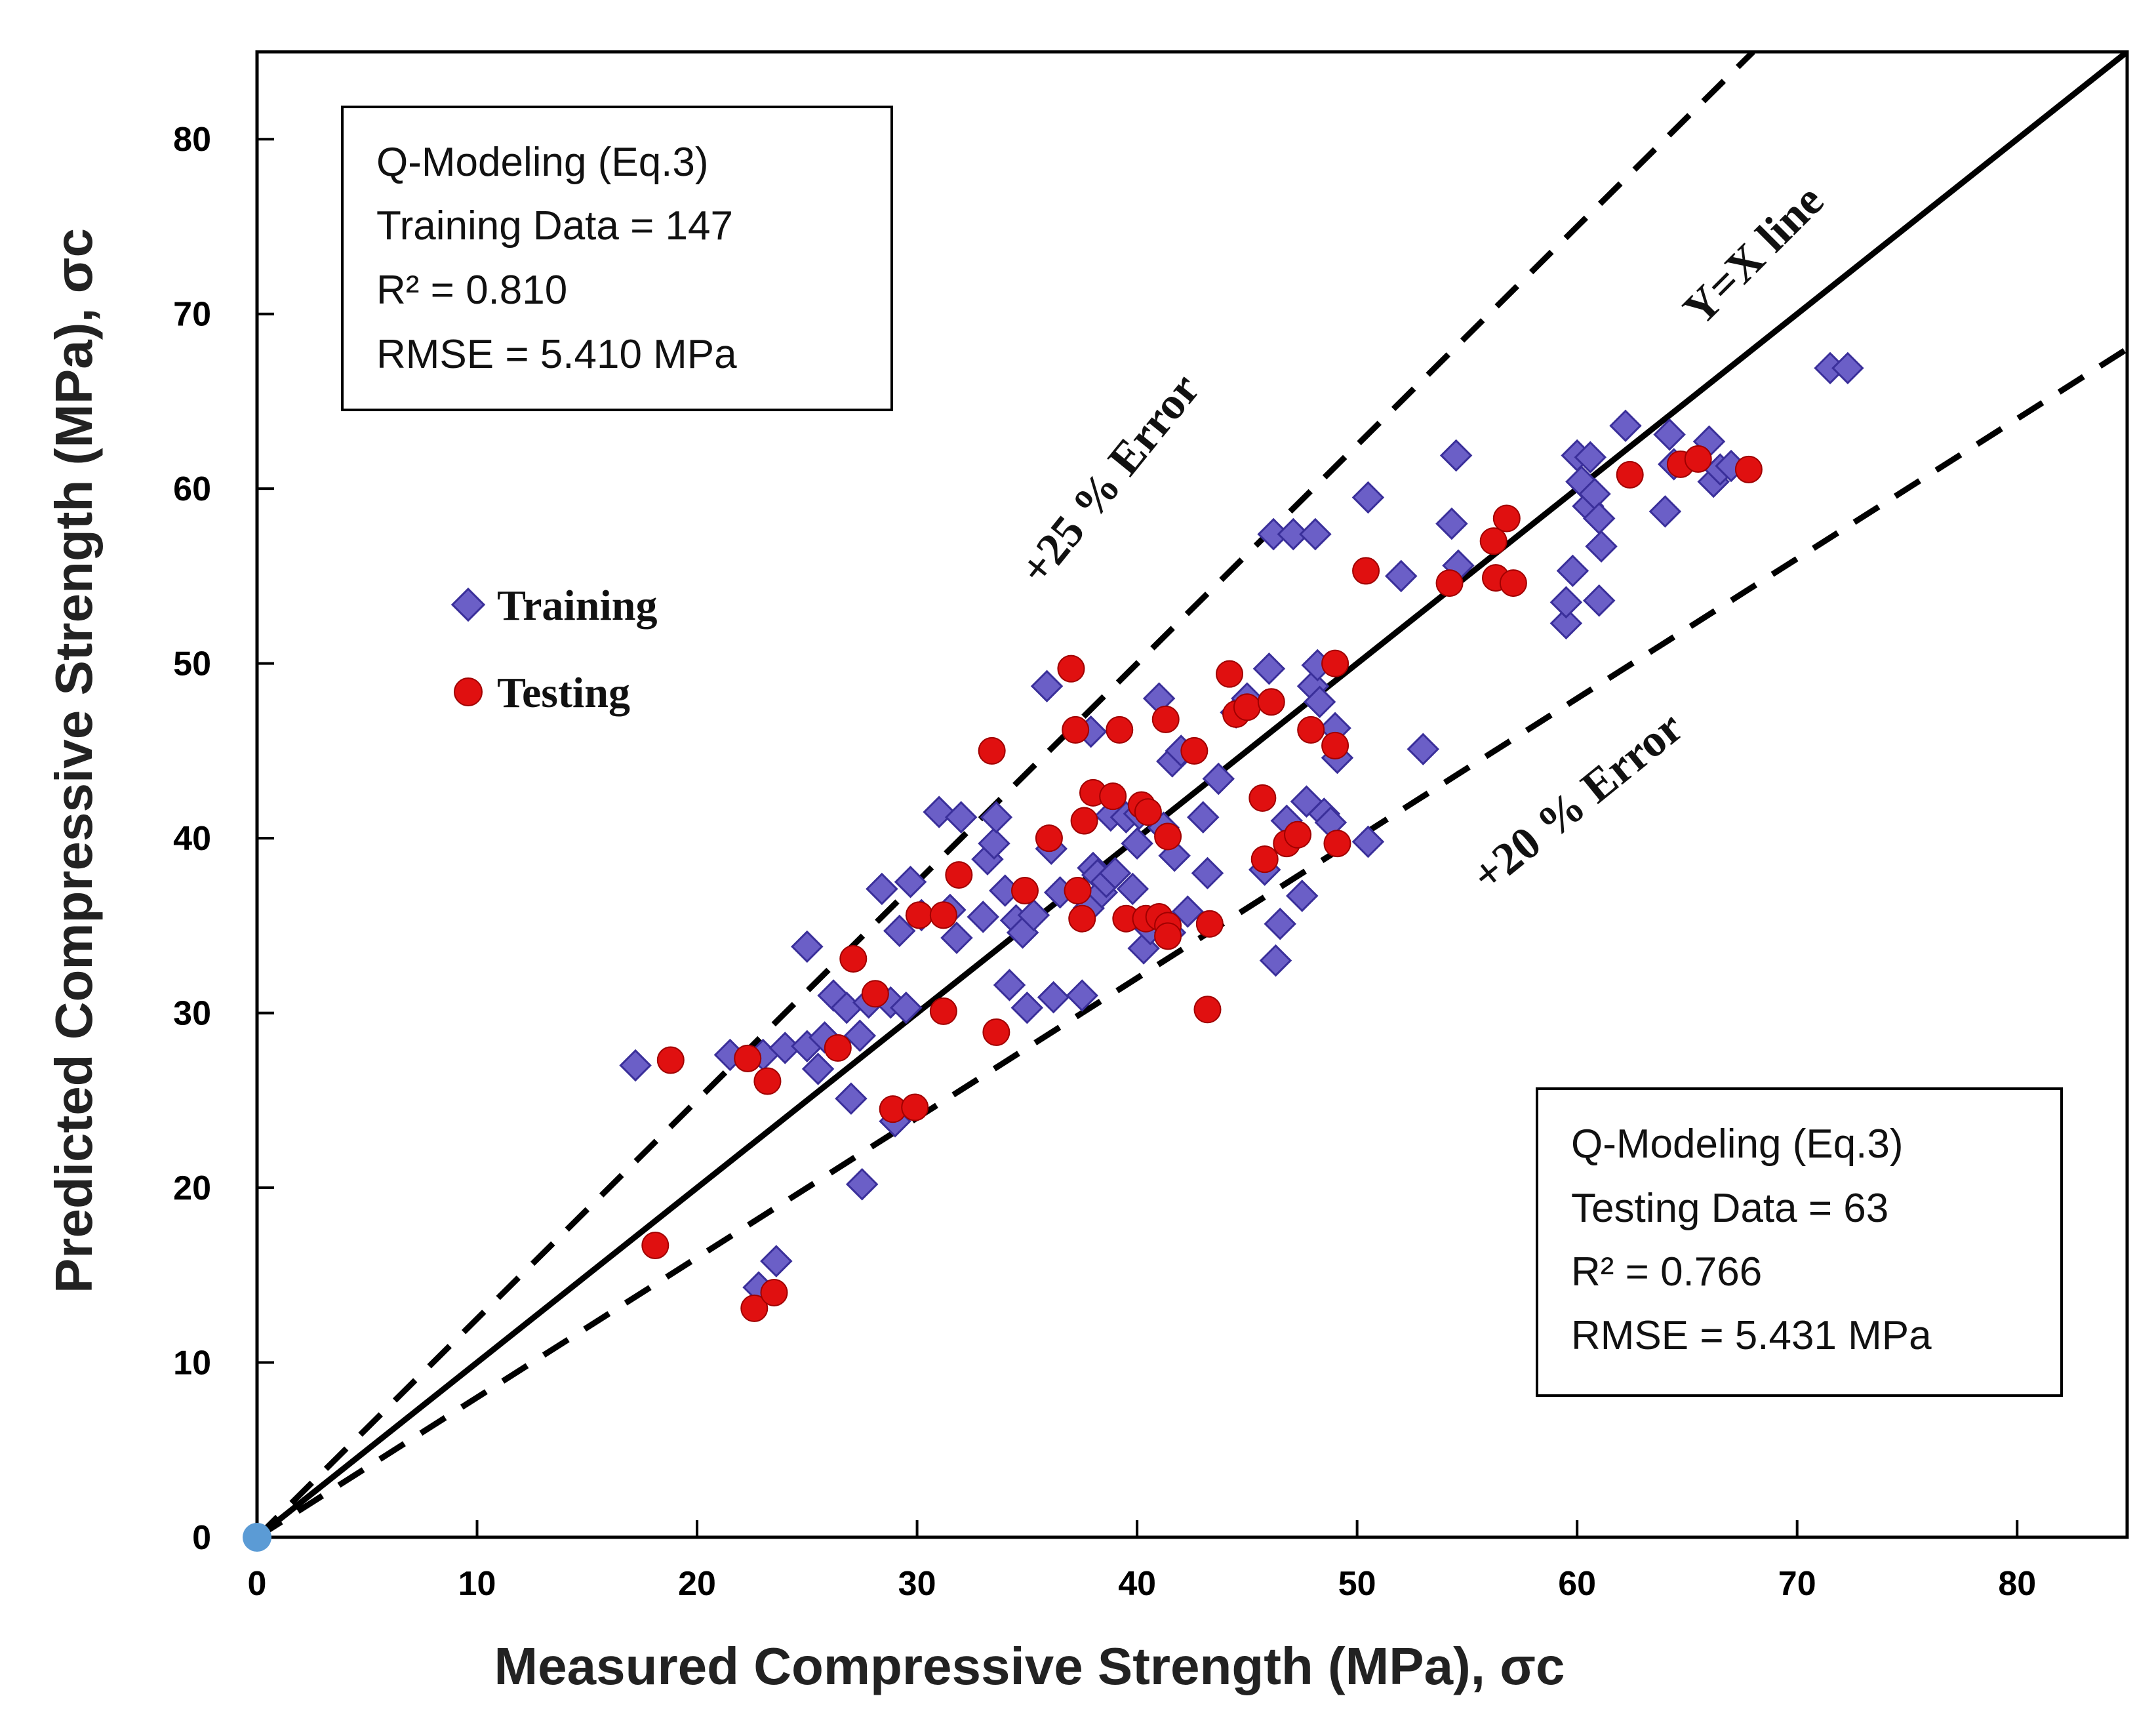 The height and width of the screenshot is (1715, 2156). I want to click on testing-box-line-1: Q-Modeling (Eq.3), so click(1737, 1144).